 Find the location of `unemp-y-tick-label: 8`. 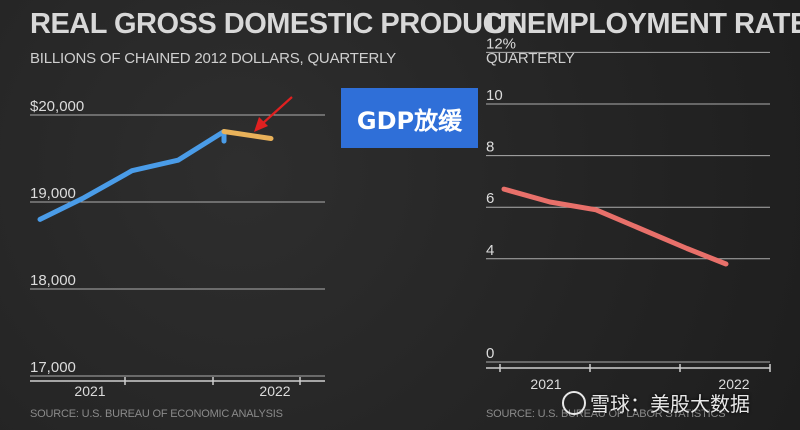

unemp-y-tick-label: 8 is located at coordinates (490, 147).